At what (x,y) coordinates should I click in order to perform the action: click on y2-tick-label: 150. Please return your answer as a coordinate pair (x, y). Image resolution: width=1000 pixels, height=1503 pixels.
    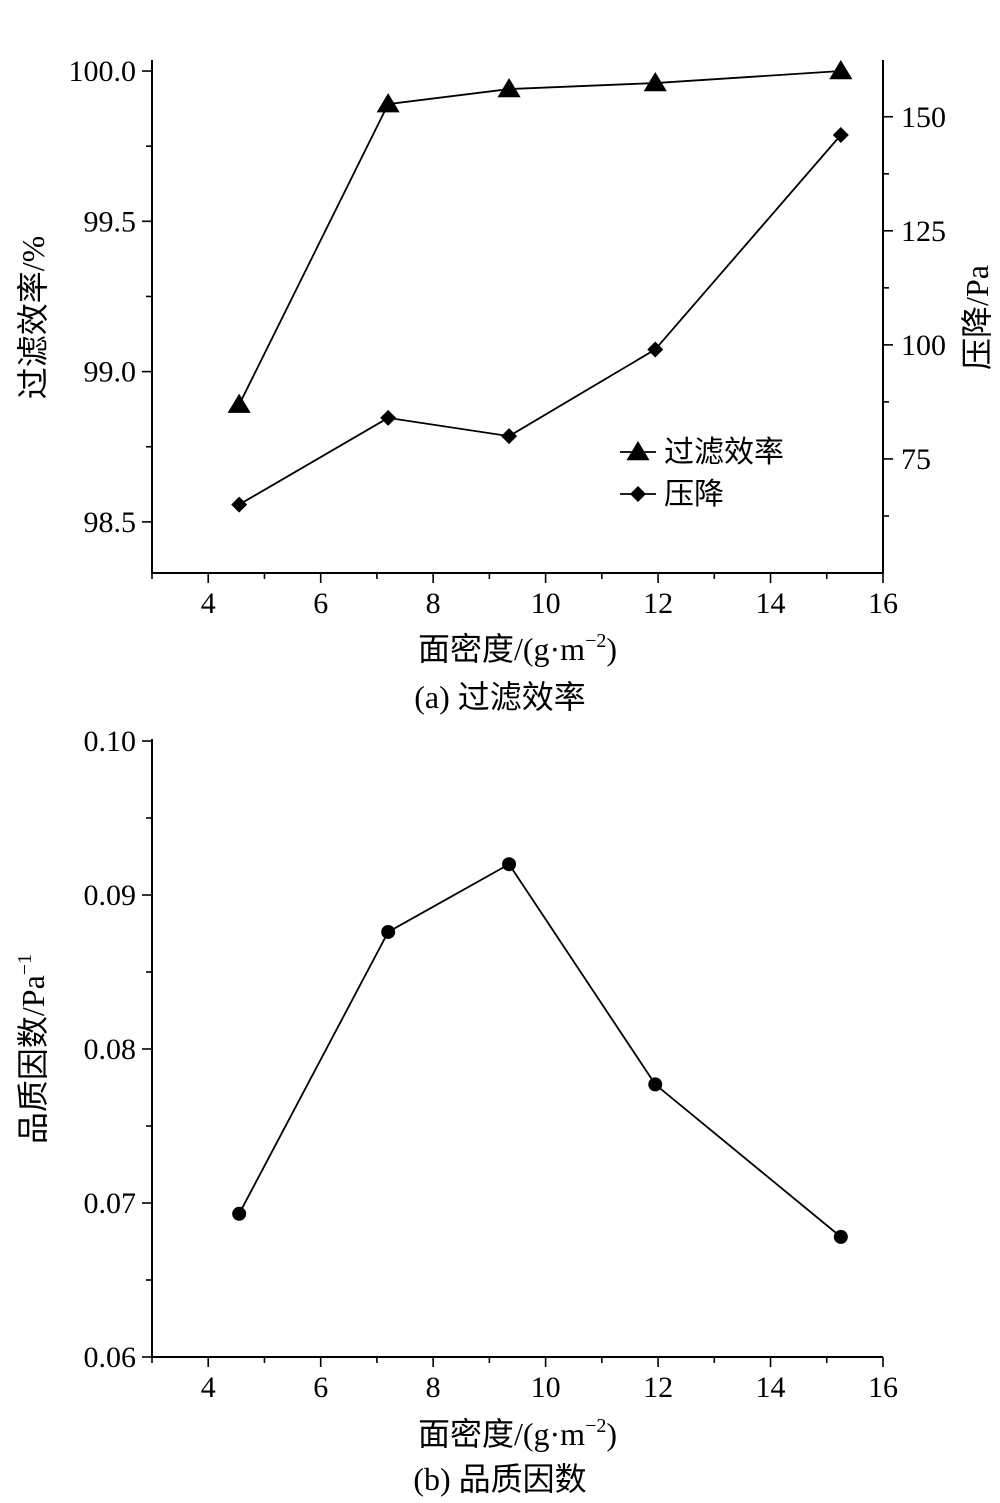
    Looking at the image, I should click on (923, 117).